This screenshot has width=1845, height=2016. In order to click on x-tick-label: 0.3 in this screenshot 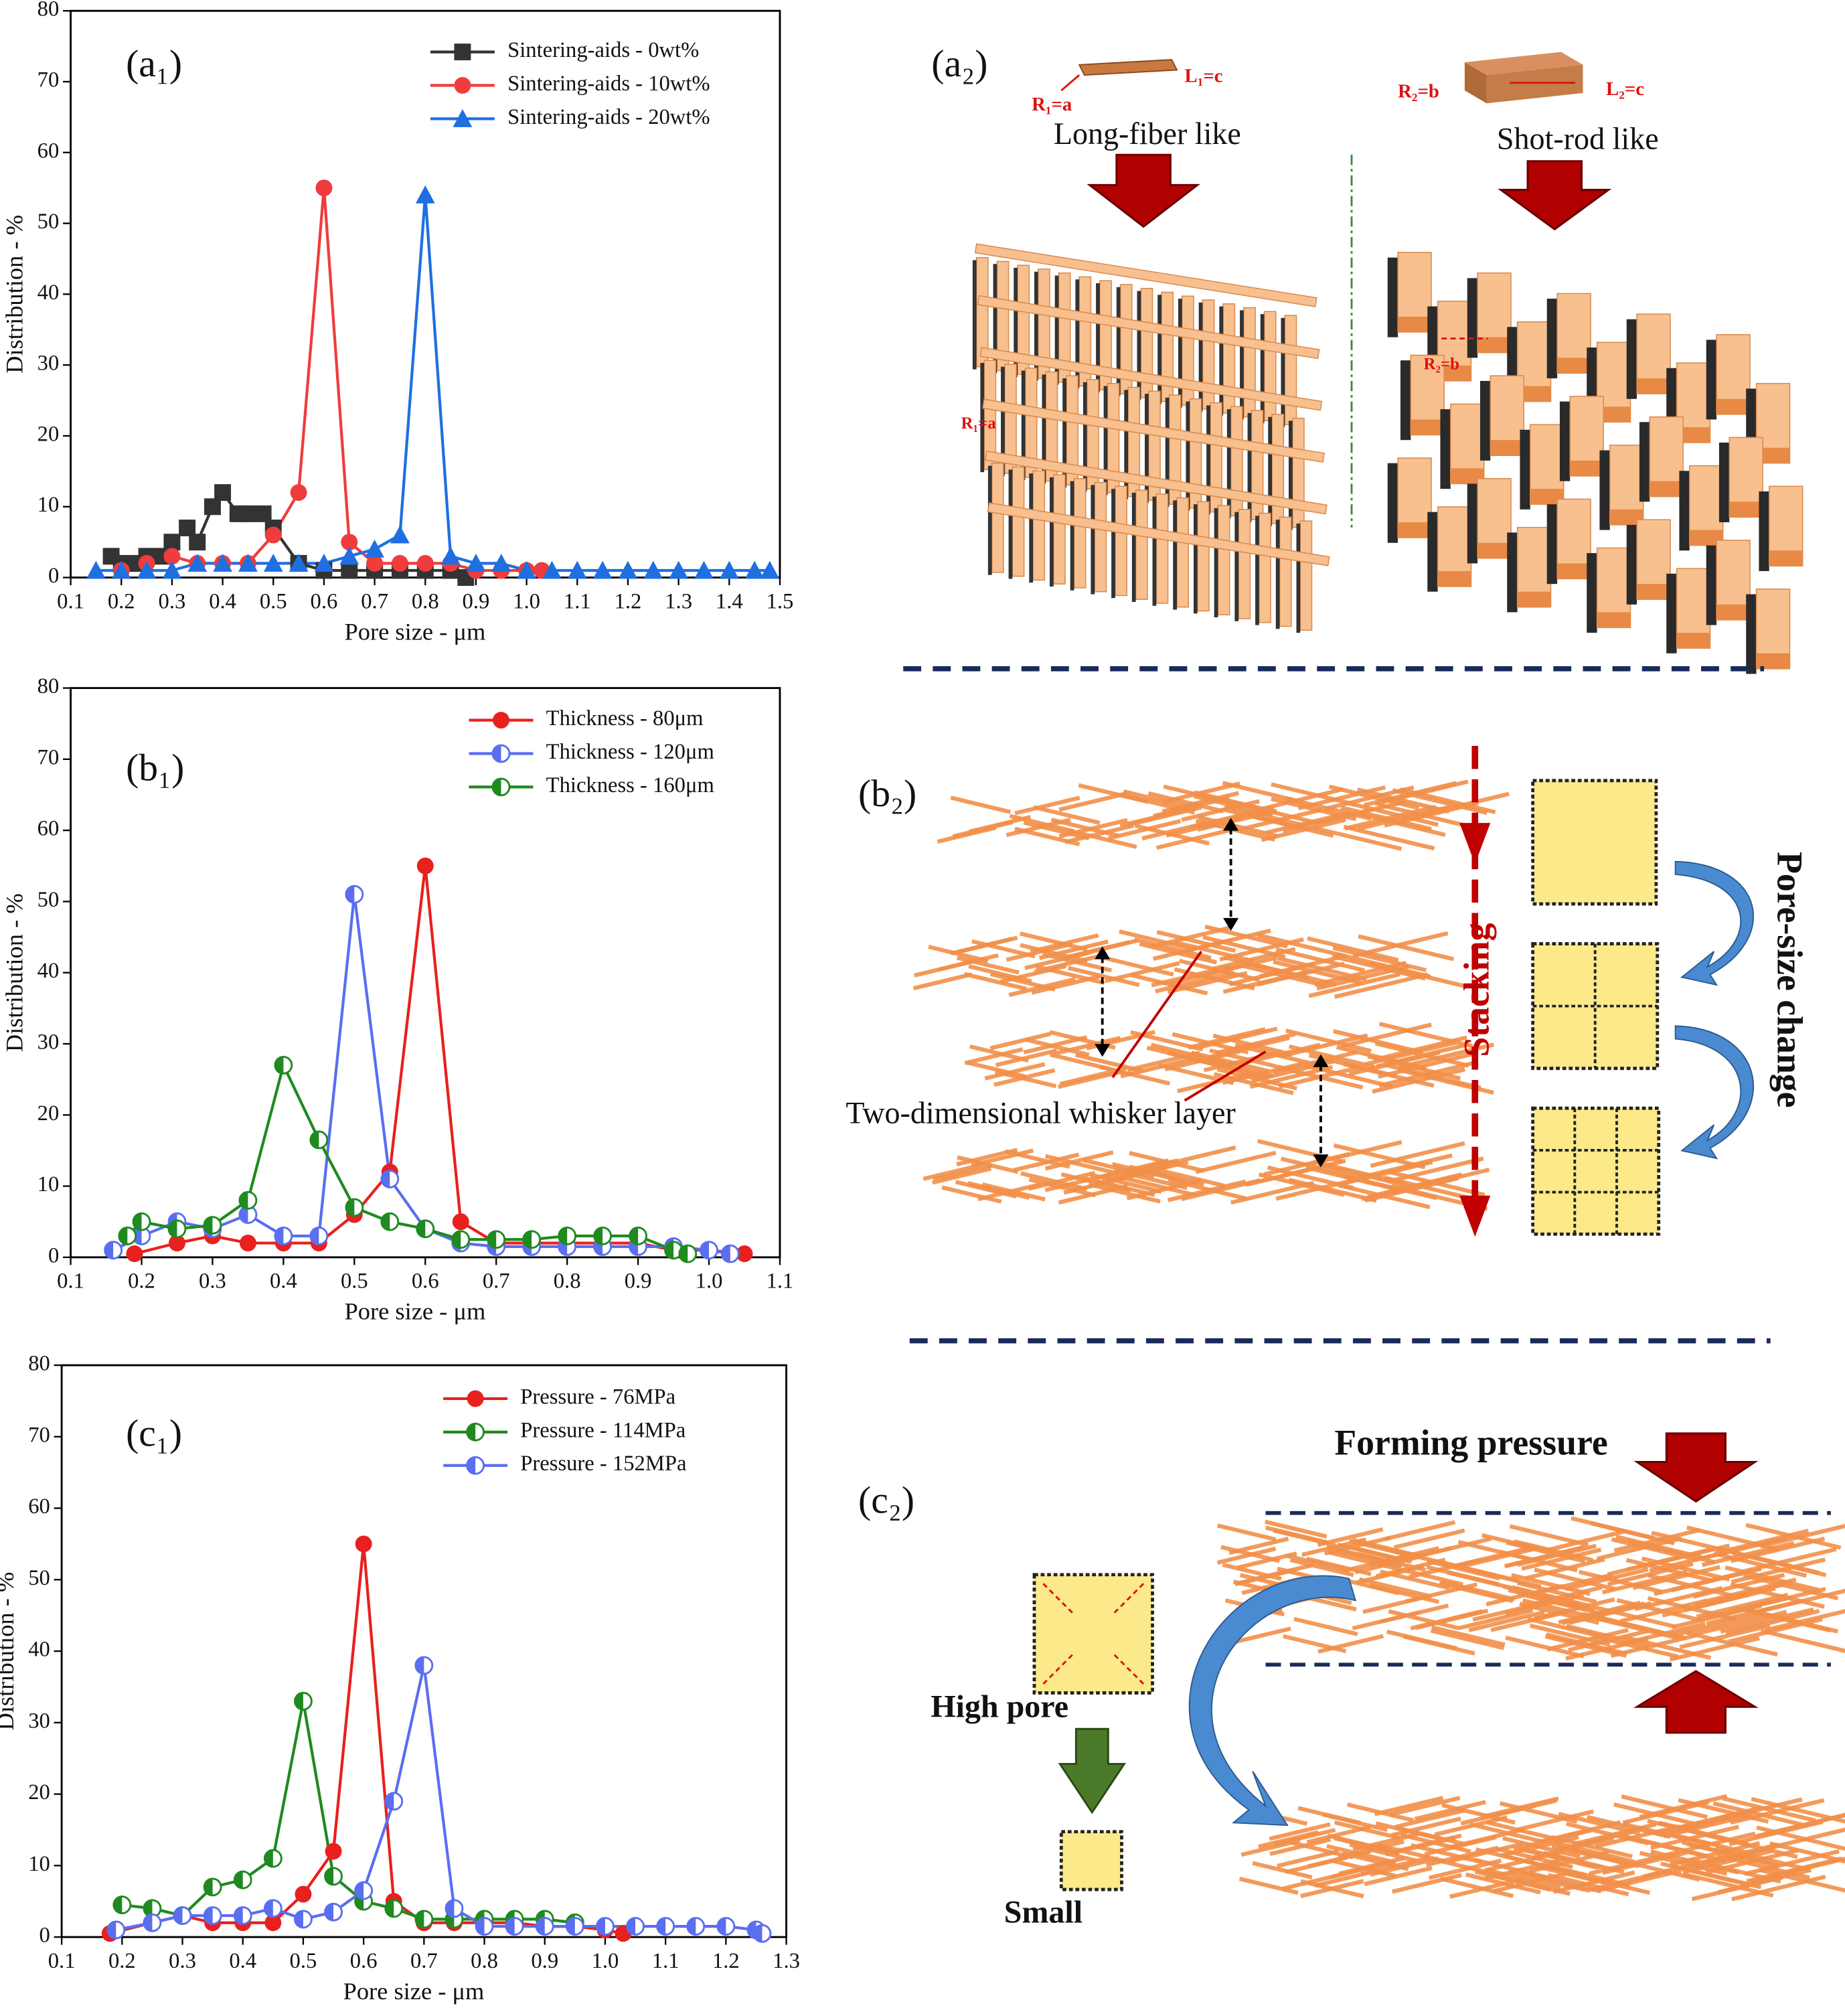, I will do `click(173, 601)`.